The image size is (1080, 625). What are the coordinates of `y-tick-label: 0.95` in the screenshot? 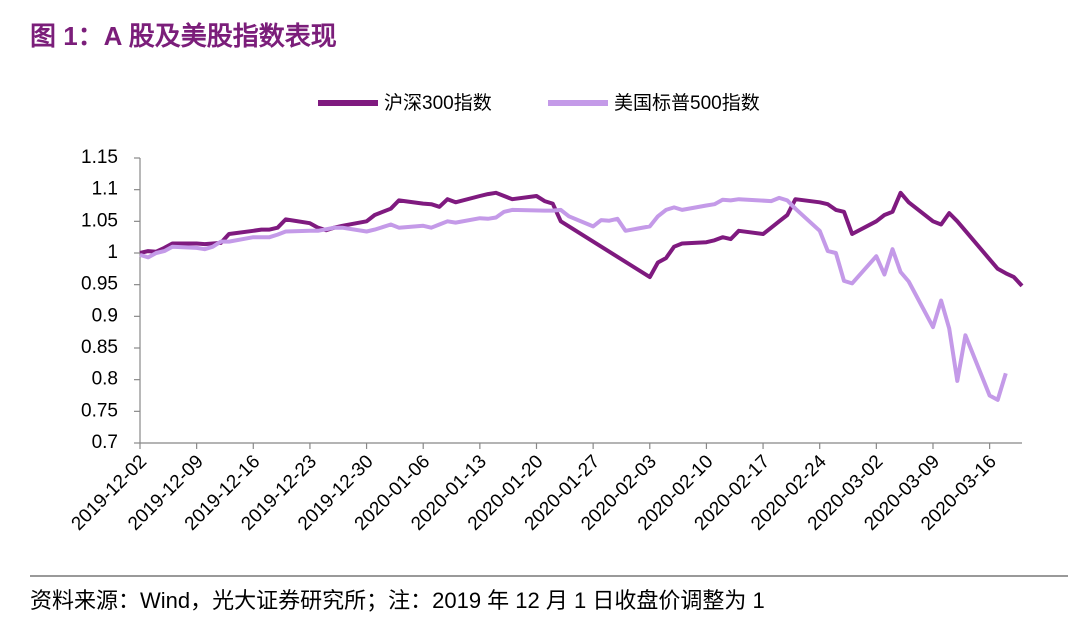 It's located at (99, 284).